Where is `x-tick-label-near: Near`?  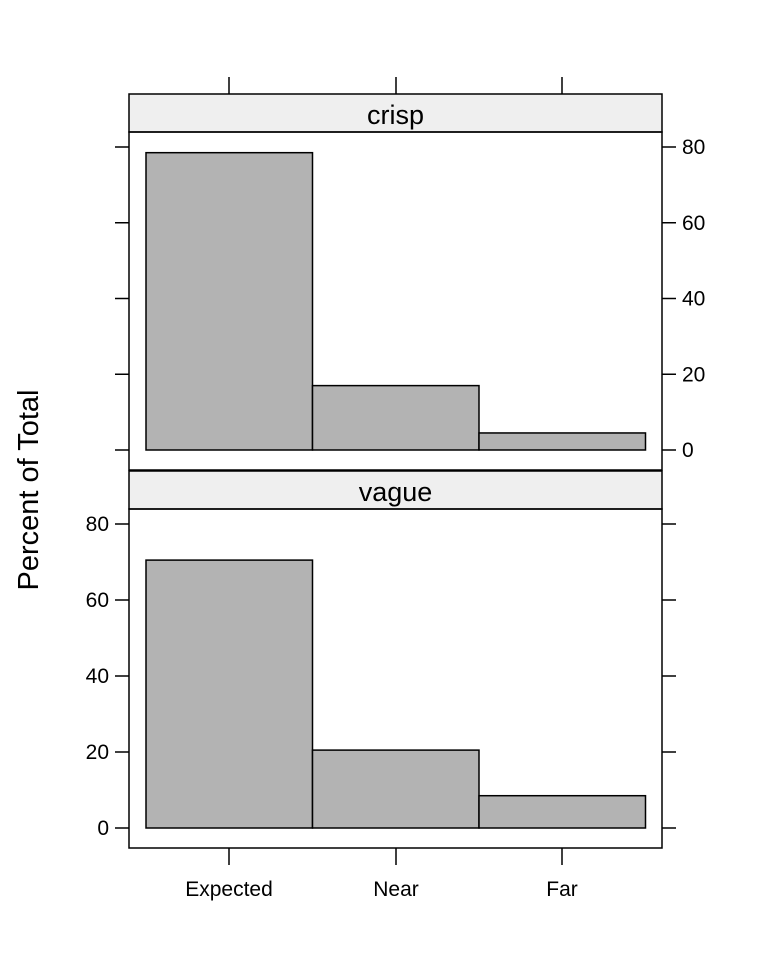 x-tick-label-near: Near is located at coordinates (396, 889).